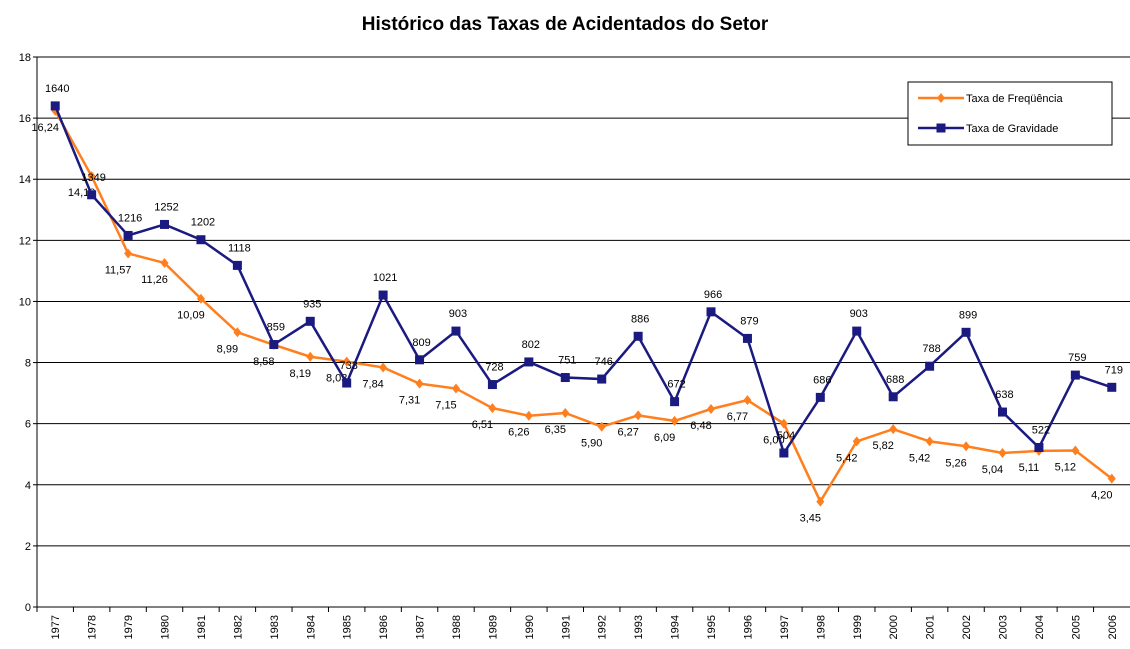  What do you see at coordinates (203, 223) in the screenshot?
I see `data-label: 1202` at bounding box center [203, 223].